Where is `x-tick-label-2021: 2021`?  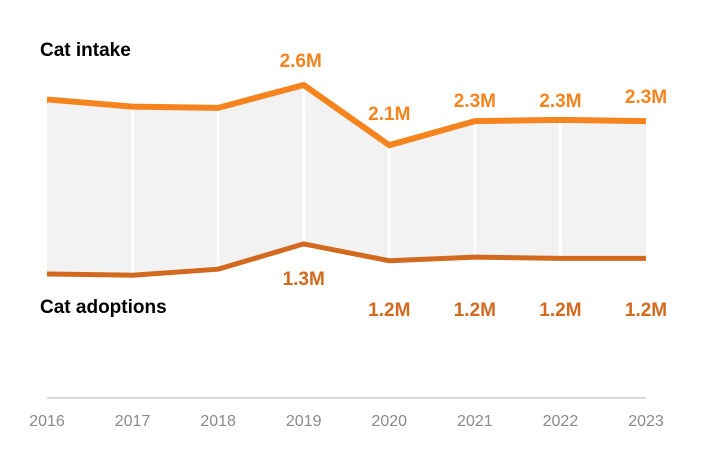
x-tick-label-2021: 2021 is located at coordinates (475, 421).